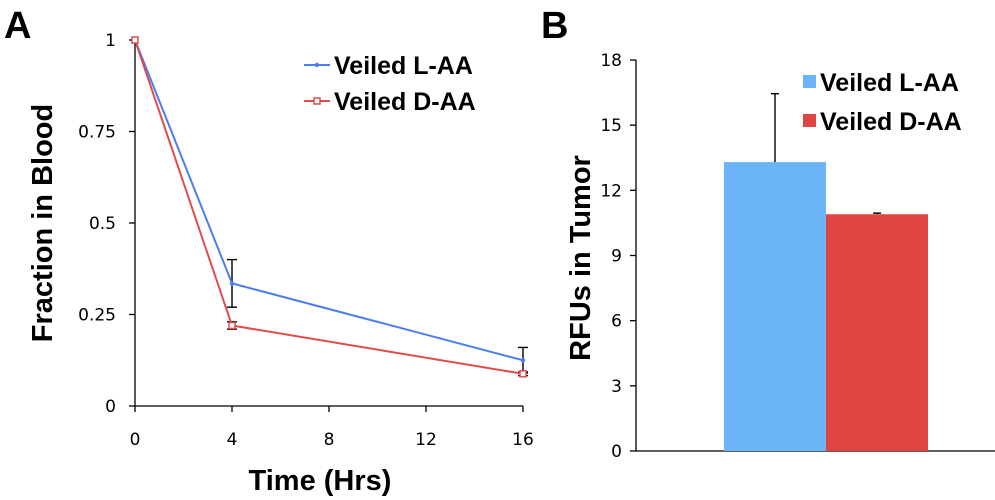  Describe the element at coordinates (809, 81) in the screenshot. I see `legend-swatch-veiled-l-aa` at that location.